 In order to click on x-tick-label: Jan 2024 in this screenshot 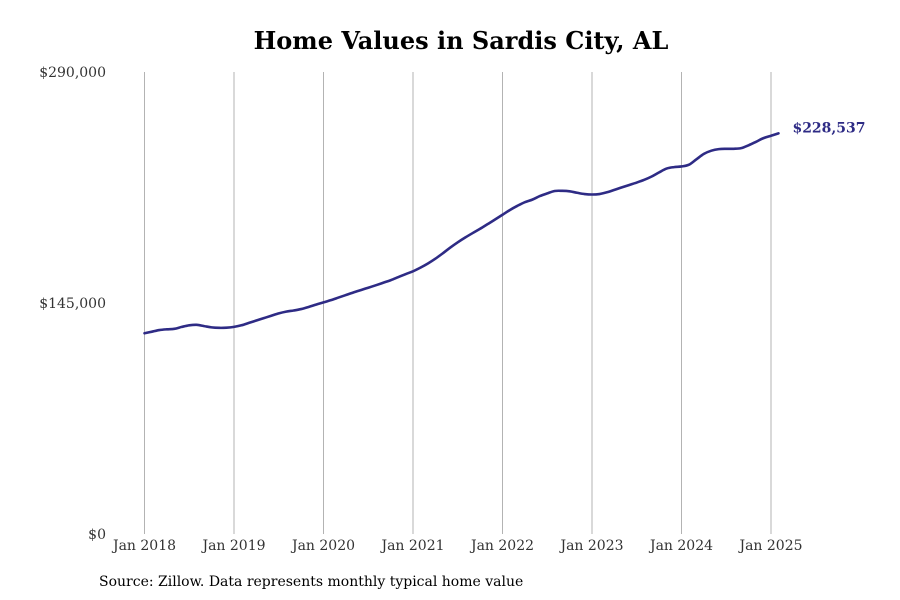, I will do `click(680, 546)`.